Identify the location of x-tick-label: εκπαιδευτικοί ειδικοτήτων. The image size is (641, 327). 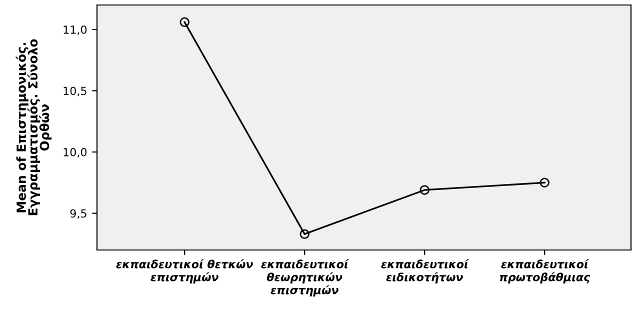
(425, 271).